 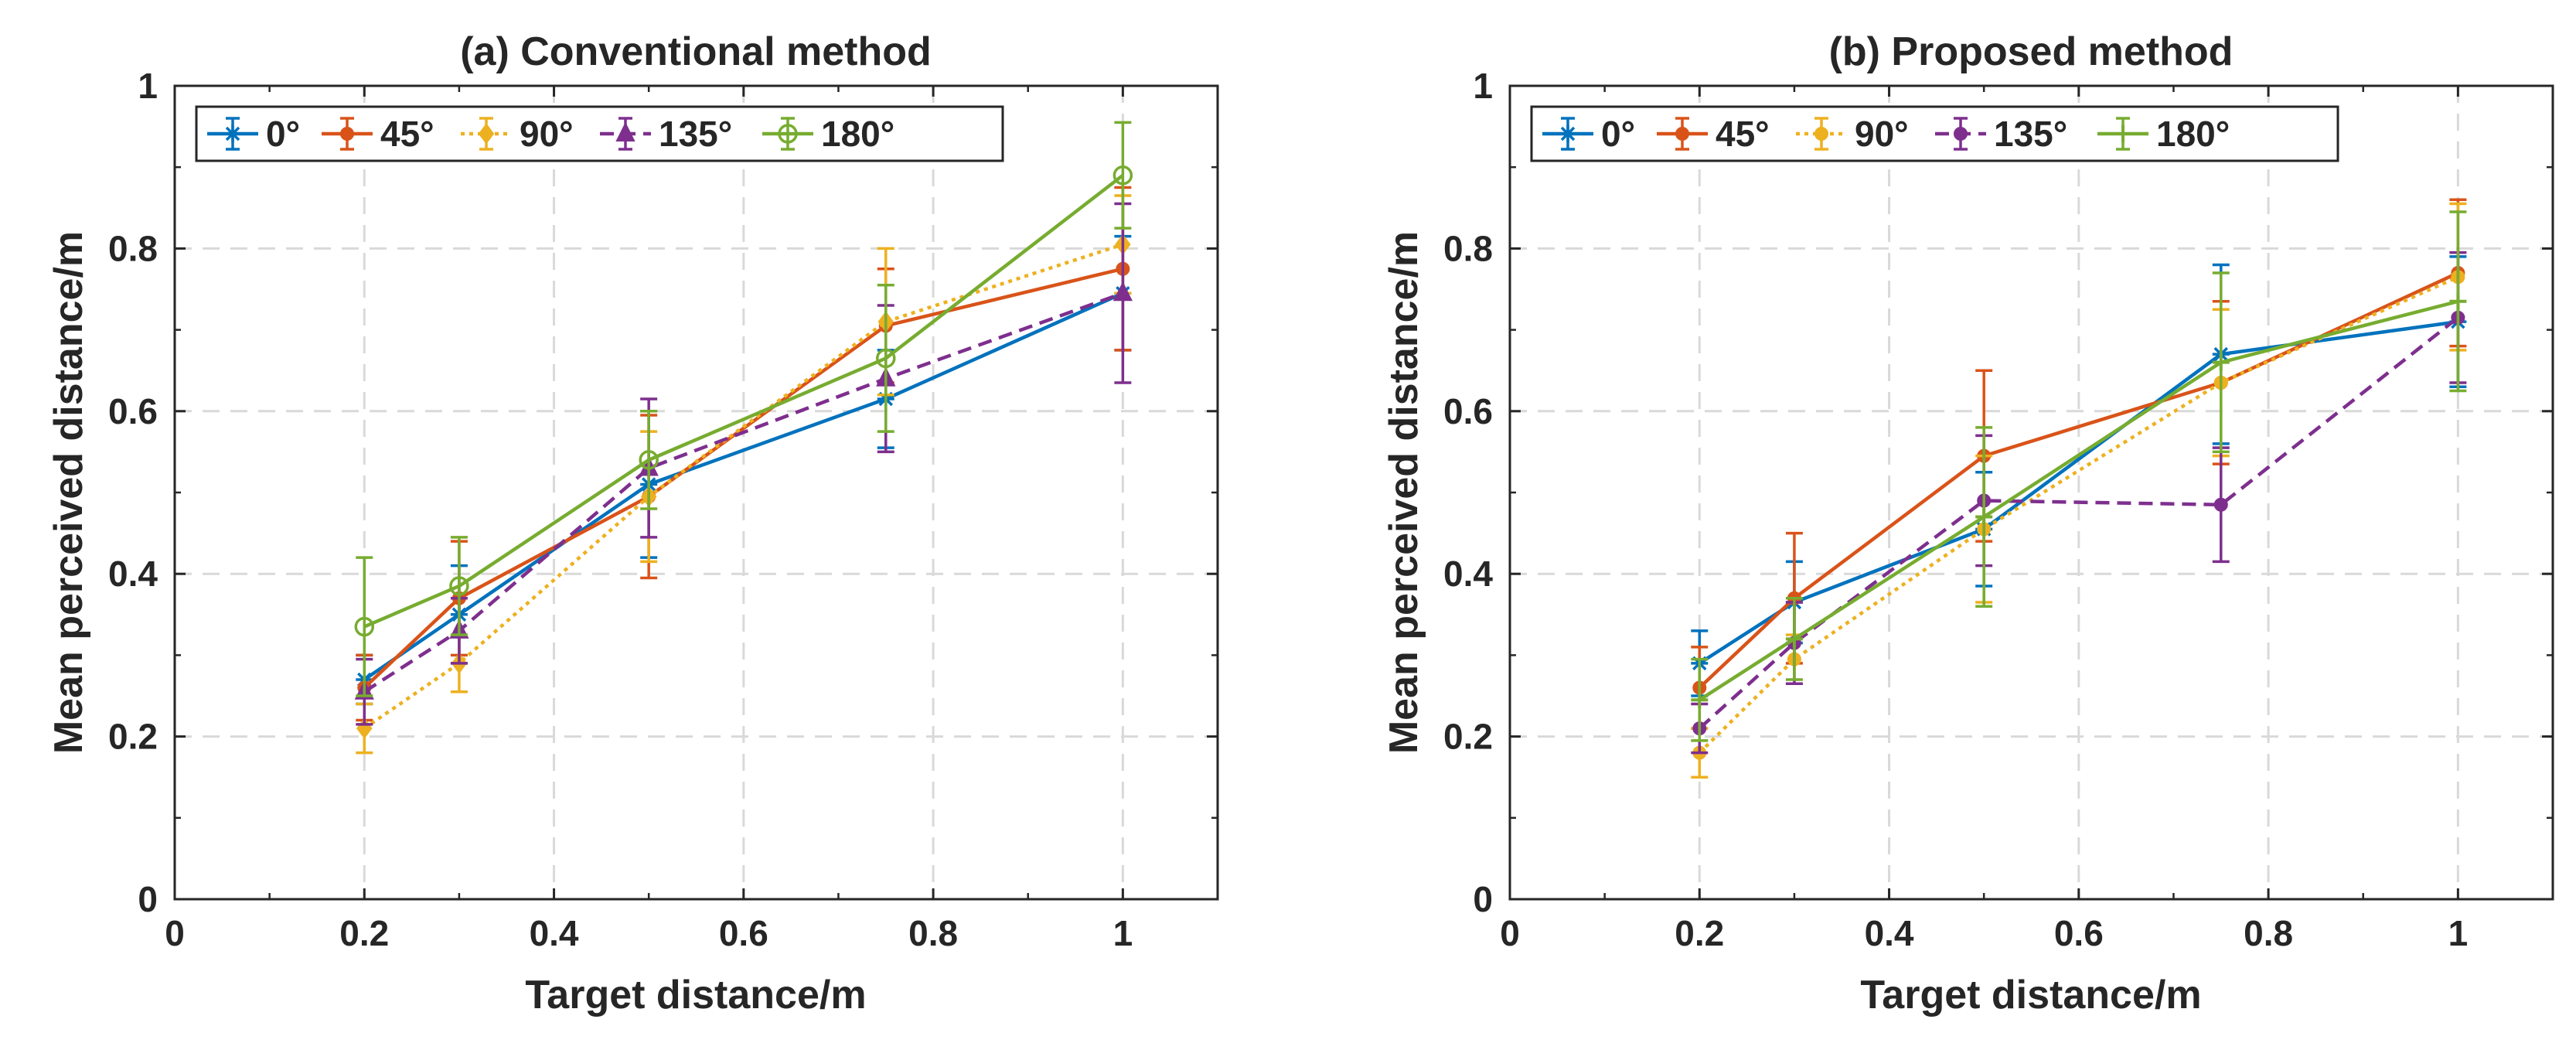 I want to click on legend-marker-1-b, so click(x=1682, y=134).